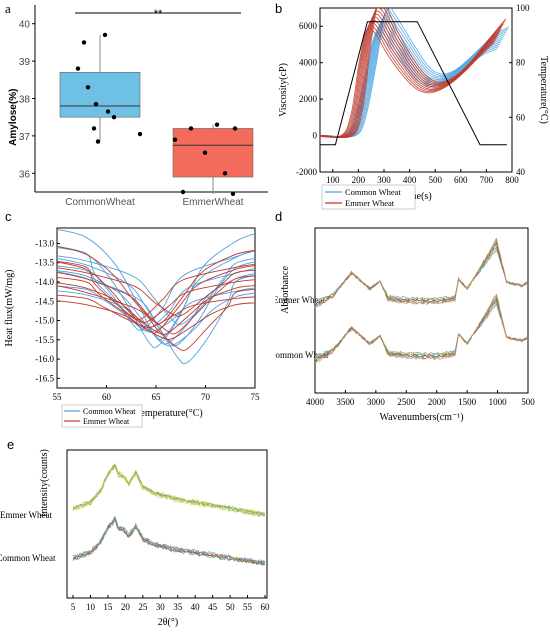 The height and width of the screenshot is (635, 550). I want to click on x-tick-label: 70, so click(206, 397).